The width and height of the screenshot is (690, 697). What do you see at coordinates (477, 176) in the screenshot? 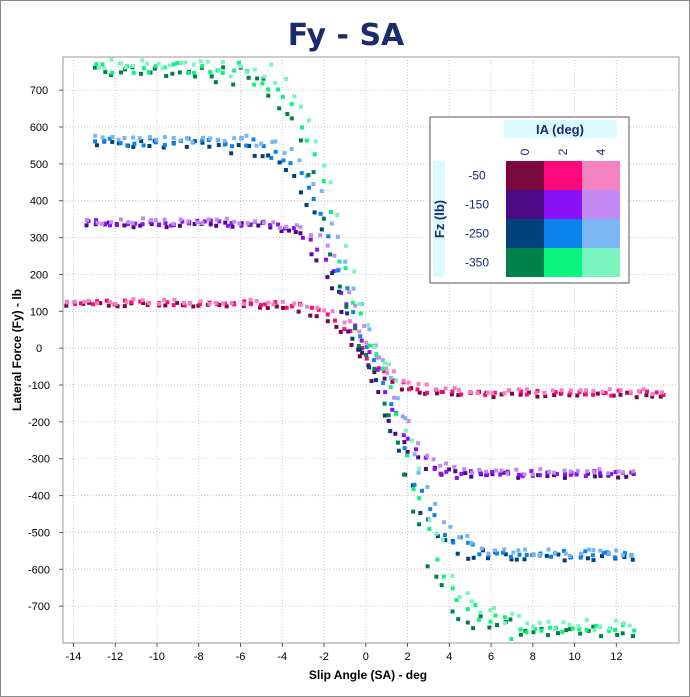
I see `legend-fz-label: -50` at bounding box center [477, 176].